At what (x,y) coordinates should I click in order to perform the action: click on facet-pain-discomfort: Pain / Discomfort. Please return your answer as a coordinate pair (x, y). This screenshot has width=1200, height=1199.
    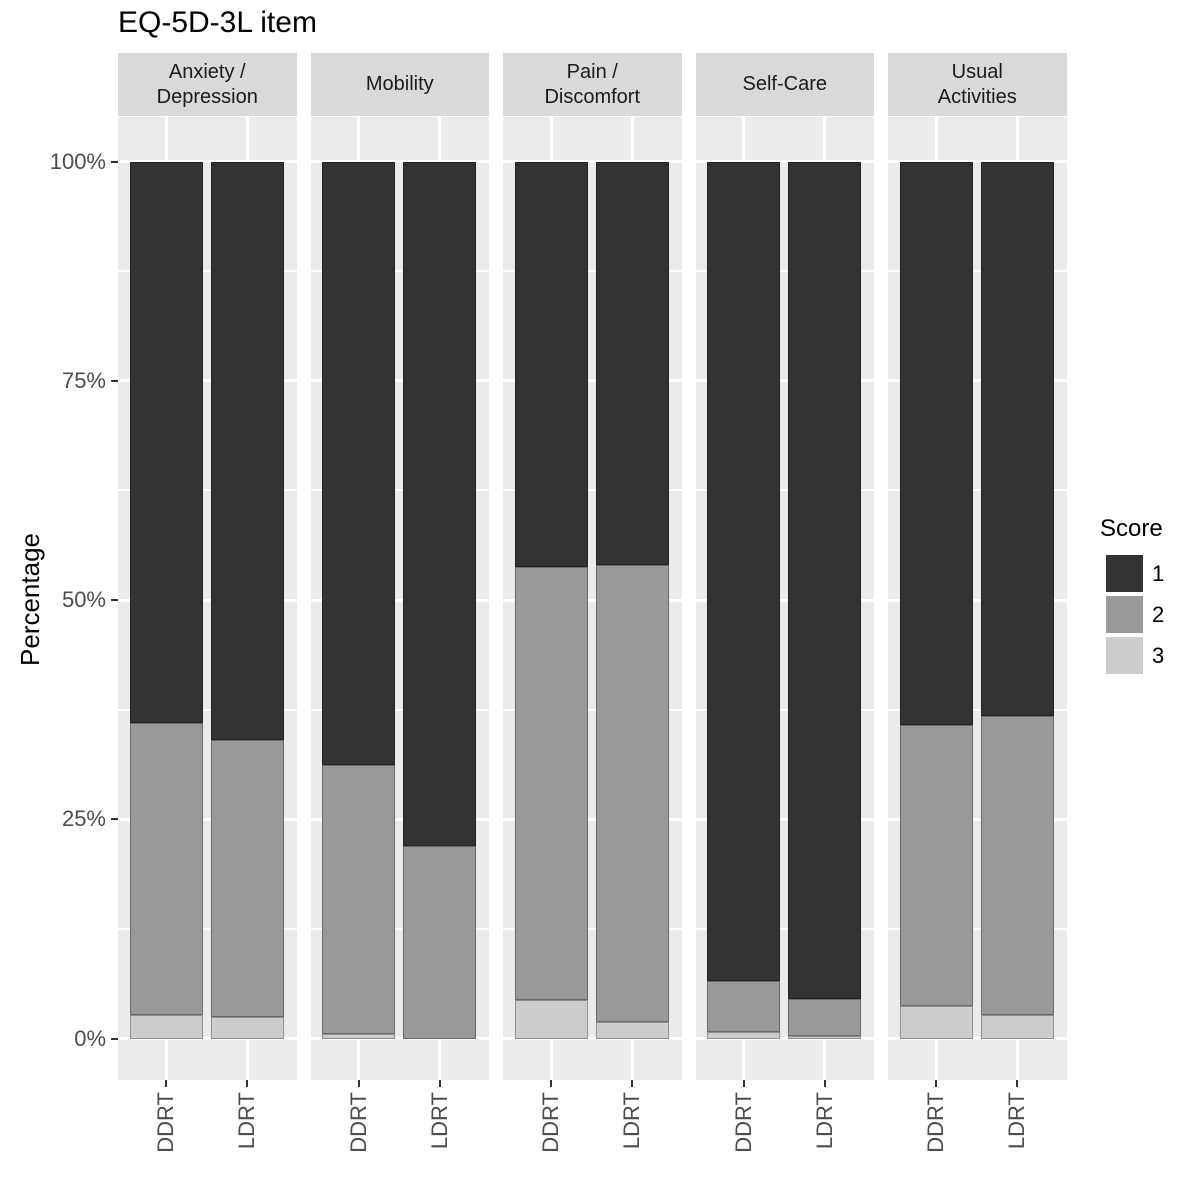
    Looking at the image, I should click on (592, 599).